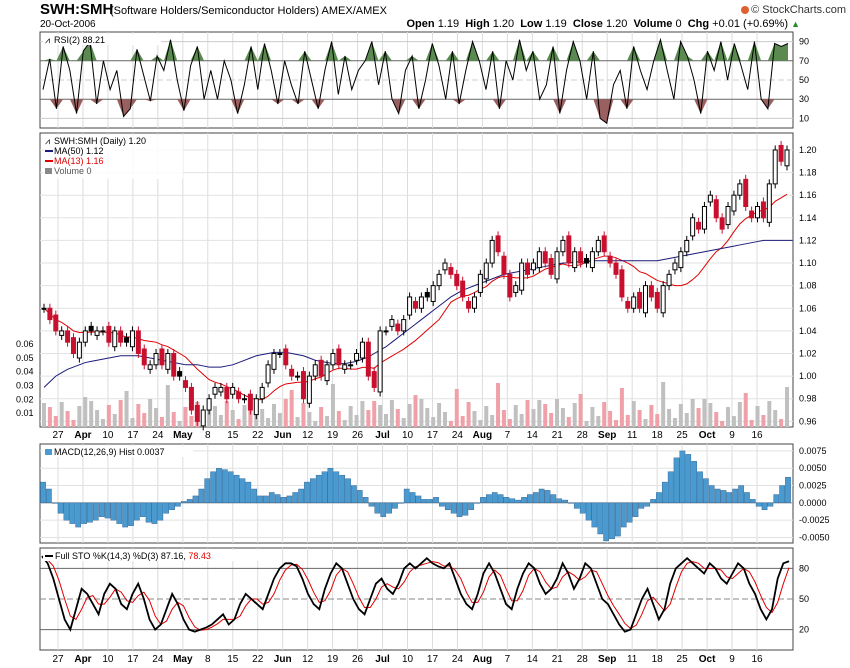 This screenshot has height=668, width=850. What do you see at coordinates (102, 39) in the screenshot?
I see `rsi-legend-bg` at bounding box center [102, 39].